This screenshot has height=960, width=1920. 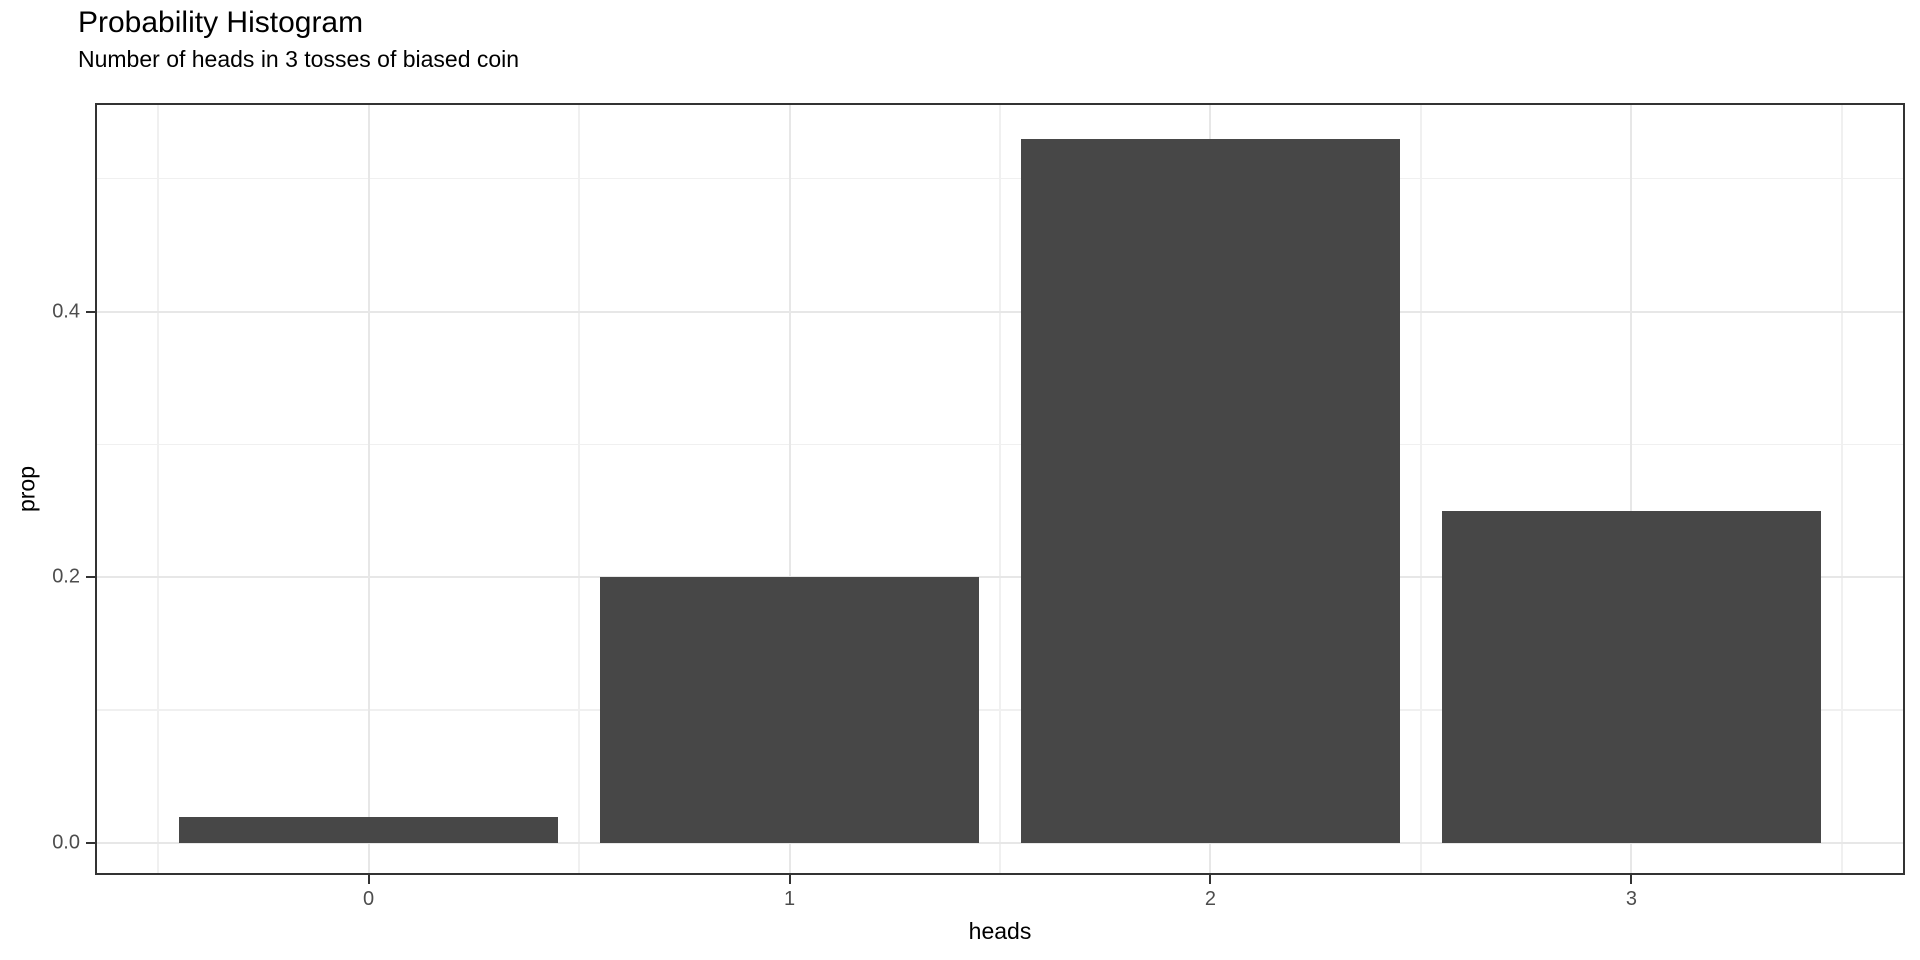 What do you see at coordinates (369, 899) in the screenshot?
I see `x-tick-label: 0` at bounding box center [369, 899].